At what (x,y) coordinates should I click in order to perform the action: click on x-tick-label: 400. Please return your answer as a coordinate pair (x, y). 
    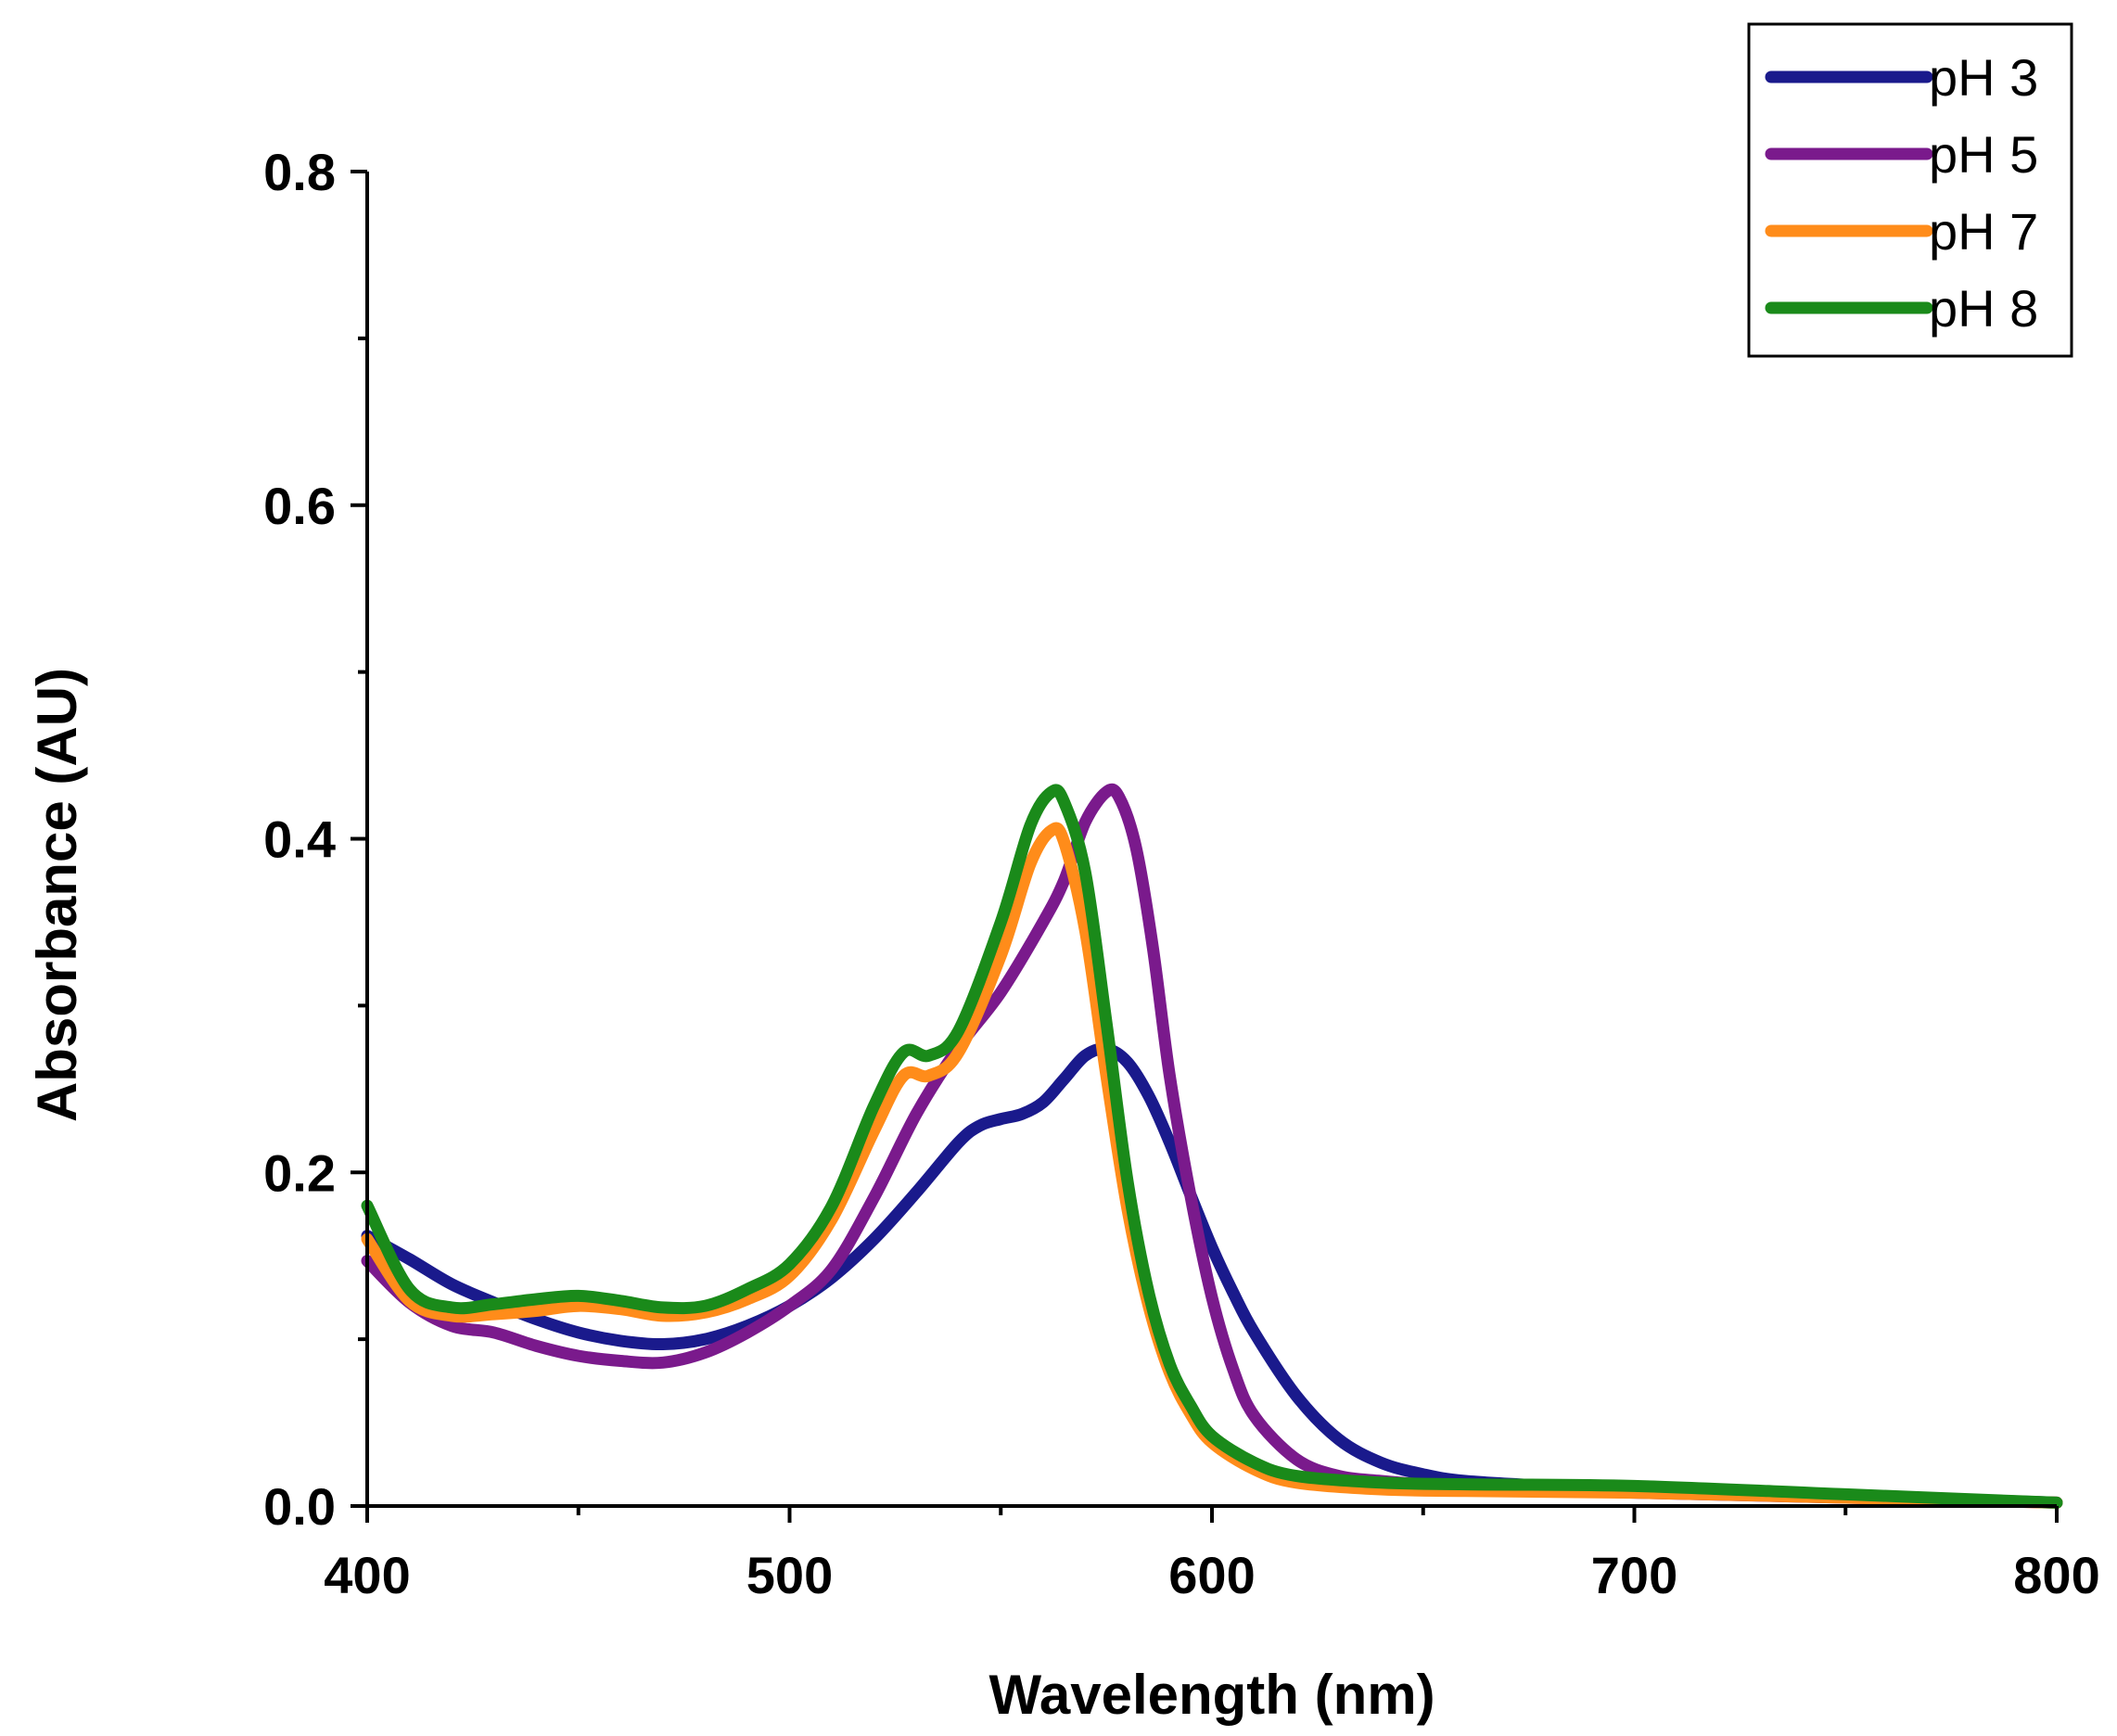
    Looking at the image, I should click on (367, 1575).